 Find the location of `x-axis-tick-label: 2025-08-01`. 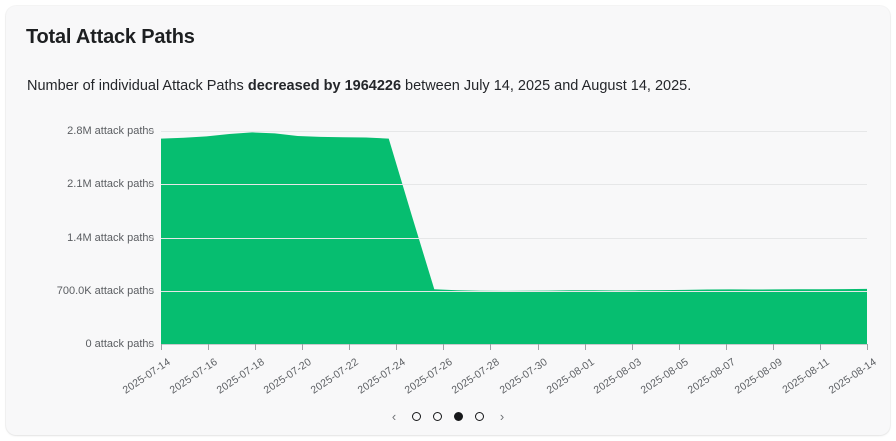

x-axis-tick-label: 2025-08-01 is located at coordinates (570, 376).